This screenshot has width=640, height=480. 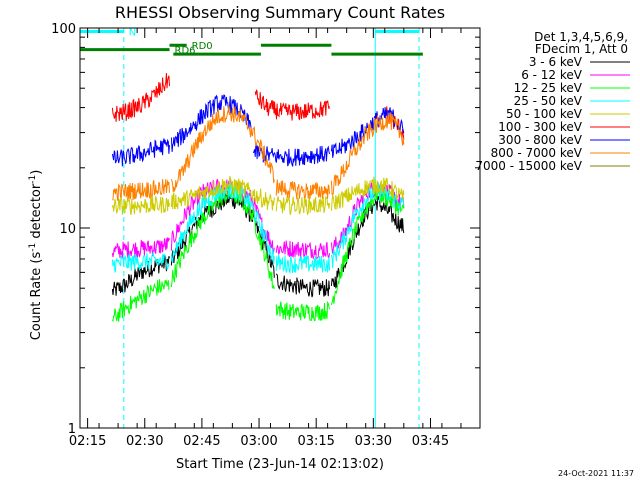 I want to click on x-axis-label: Start Time (23-Jun-14 02:13:02), so click(x=280, y=464).